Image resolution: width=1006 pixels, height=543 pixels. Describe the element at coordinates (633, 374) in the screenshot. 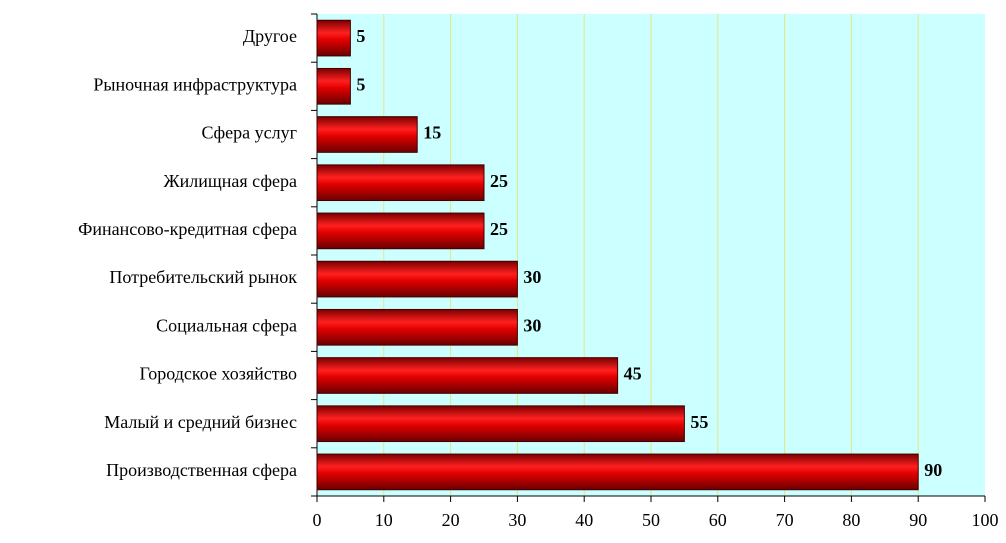

I see `value-label: 45` at that location.